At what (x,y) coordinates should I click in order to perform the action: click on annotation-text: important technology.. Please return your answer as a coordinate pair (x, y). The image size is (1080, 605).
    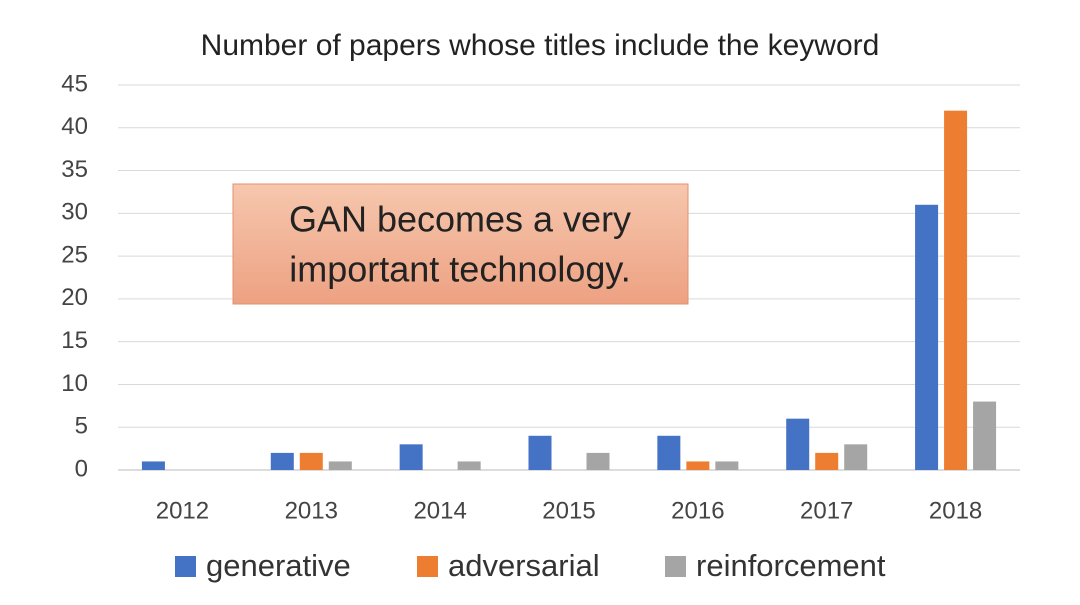
    Looking at the image, I should click on (460, 269).